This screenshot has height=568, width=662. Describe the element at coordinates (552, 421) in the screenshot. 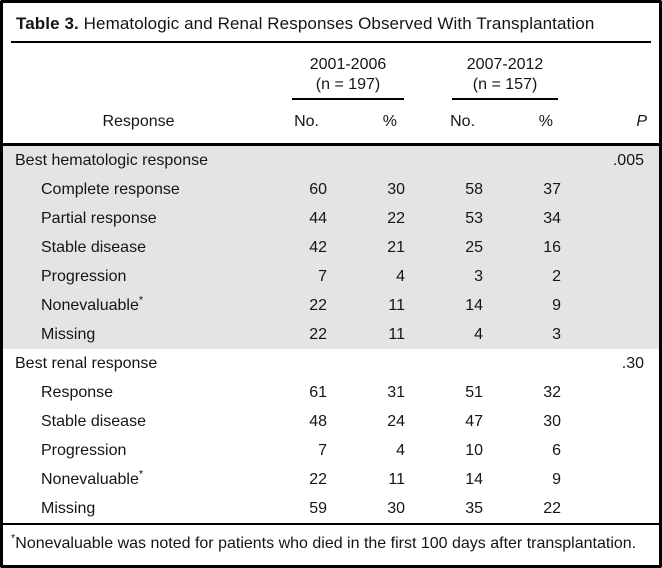

I see `cell-pct-2: 30` at that location.